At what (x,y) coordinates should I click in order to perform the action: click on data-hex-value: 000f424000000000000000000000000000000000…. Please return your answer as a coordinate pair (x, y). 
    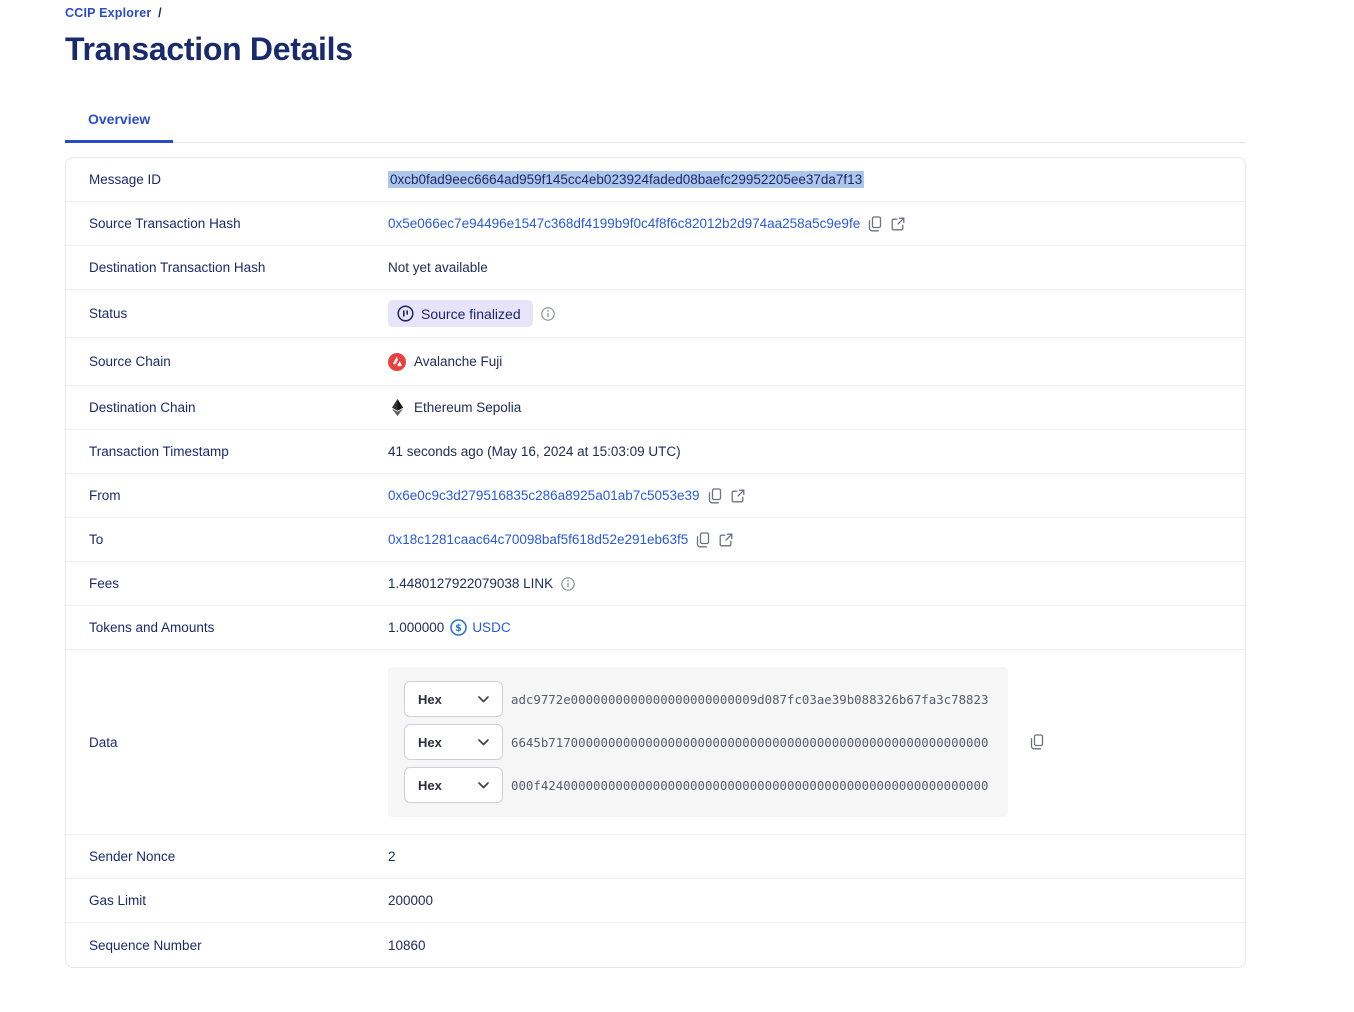
    Looking at the image, I should click on (750, 785).